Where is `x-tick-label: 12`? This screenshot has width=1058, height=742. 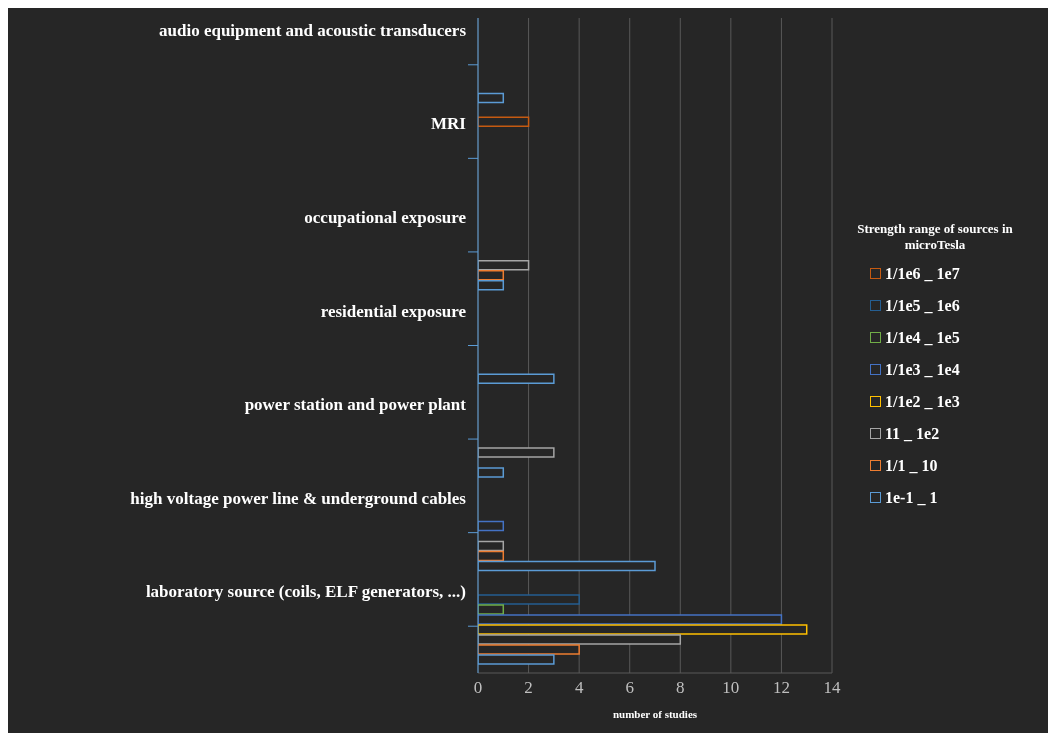
x-tick-label: 12 is located at coordinates (781, 688).